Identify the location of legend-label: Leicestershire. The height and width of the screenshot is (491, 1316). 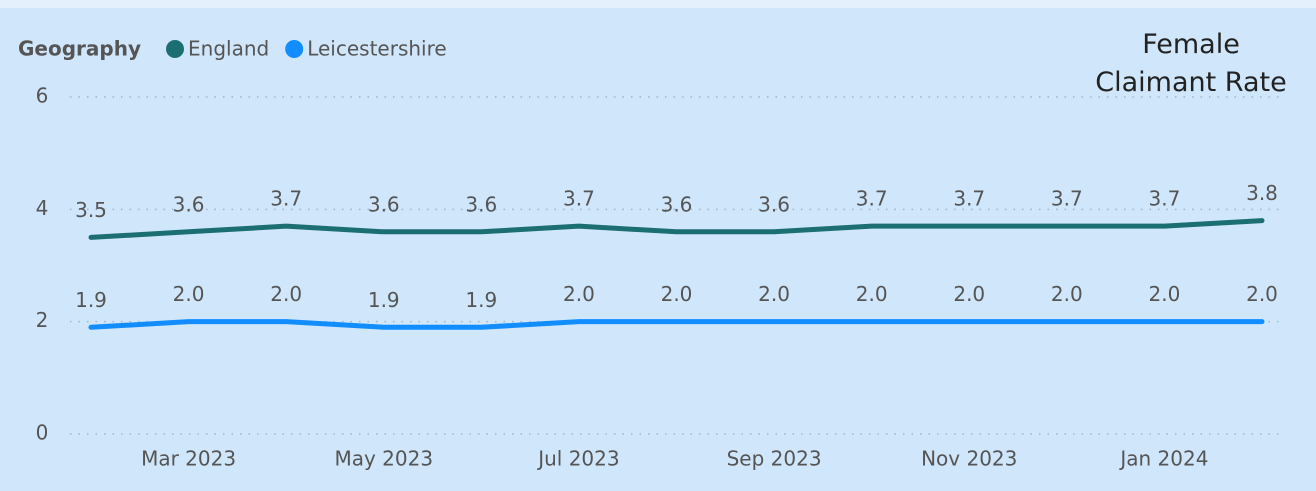
(376, 49).